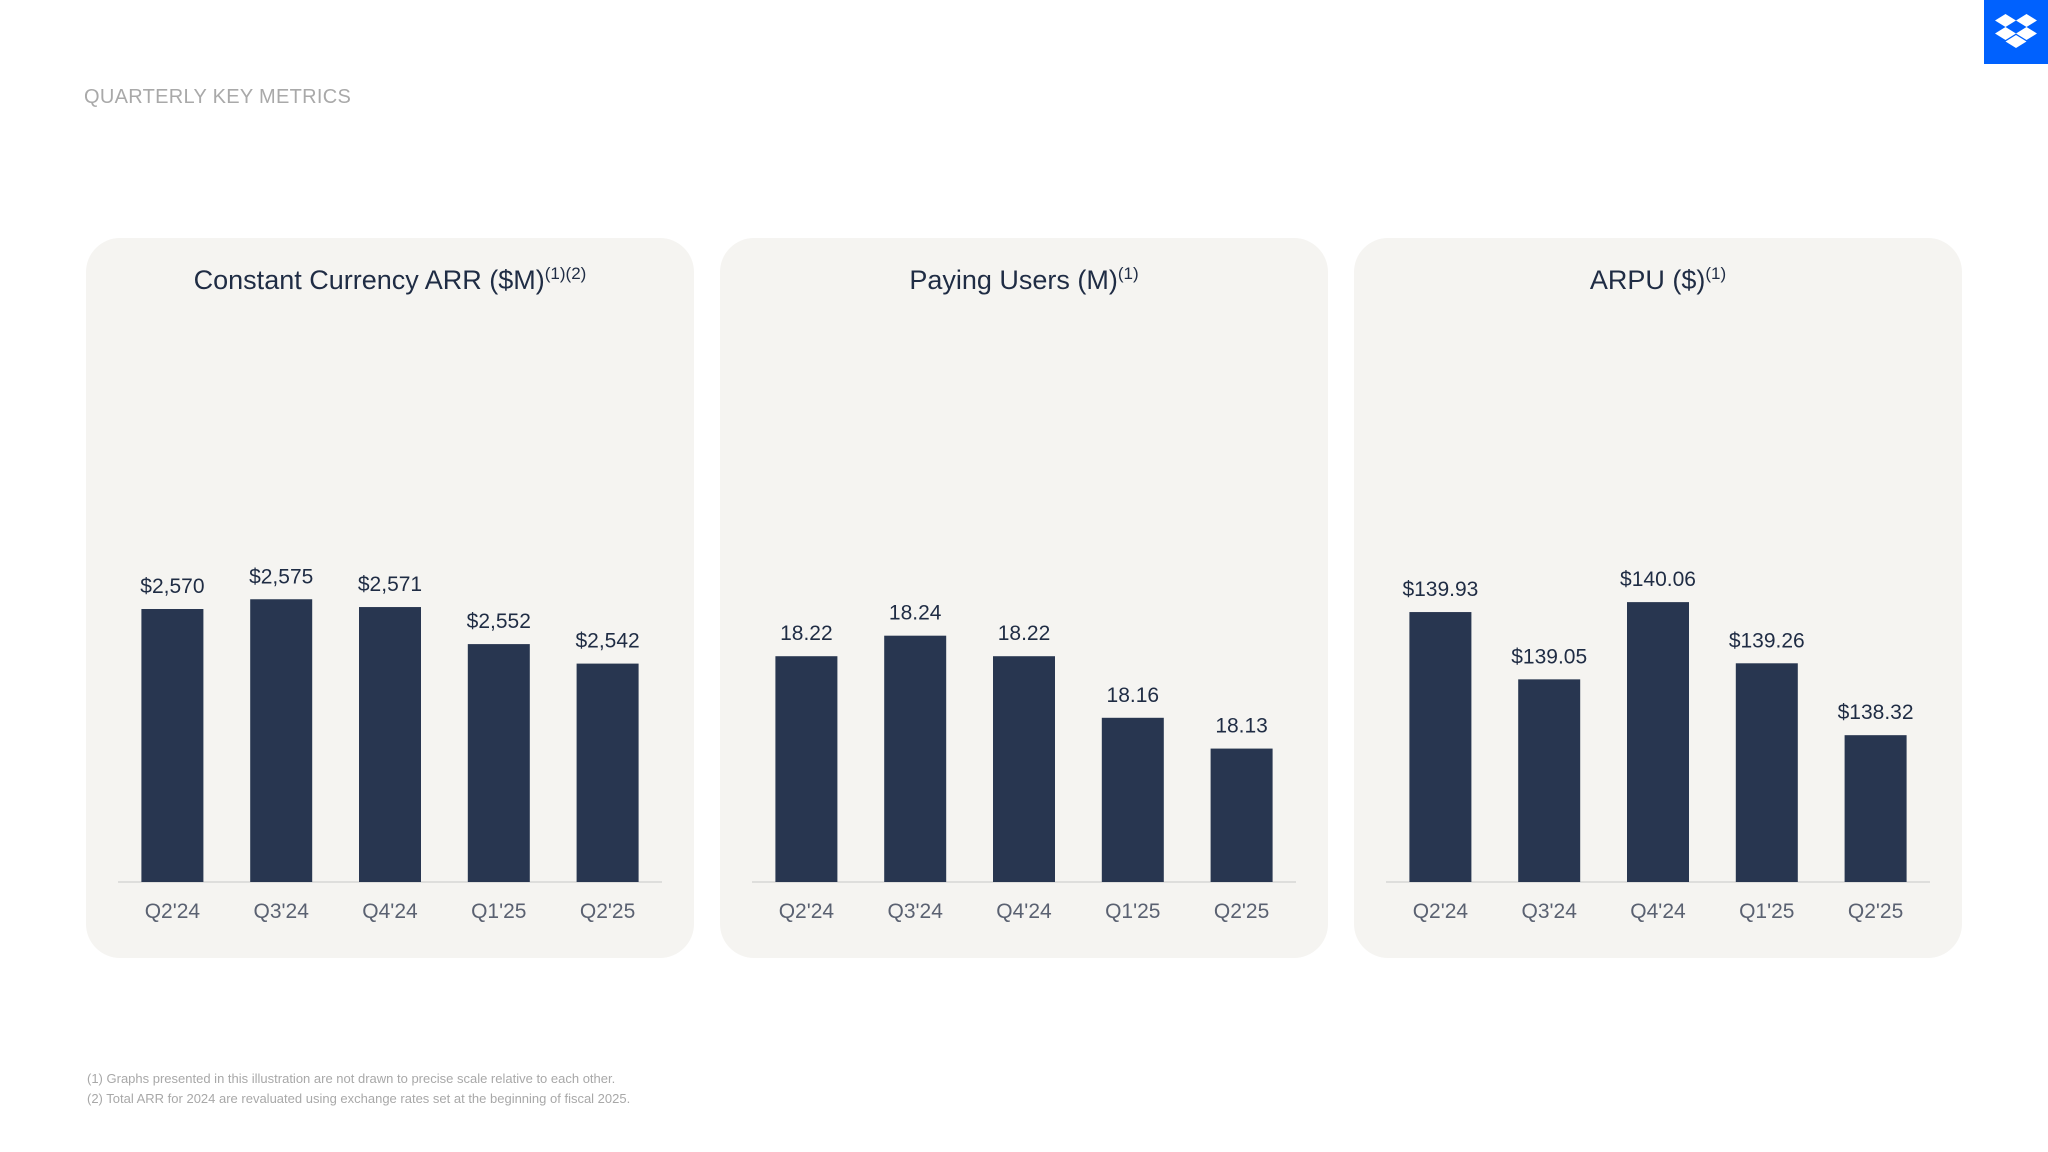 The image size is (2048, 1152). What do you see at coordinates (390, 584) in the screenshot?
I see `data-label: $2,571` at bounding box center [390, 584].